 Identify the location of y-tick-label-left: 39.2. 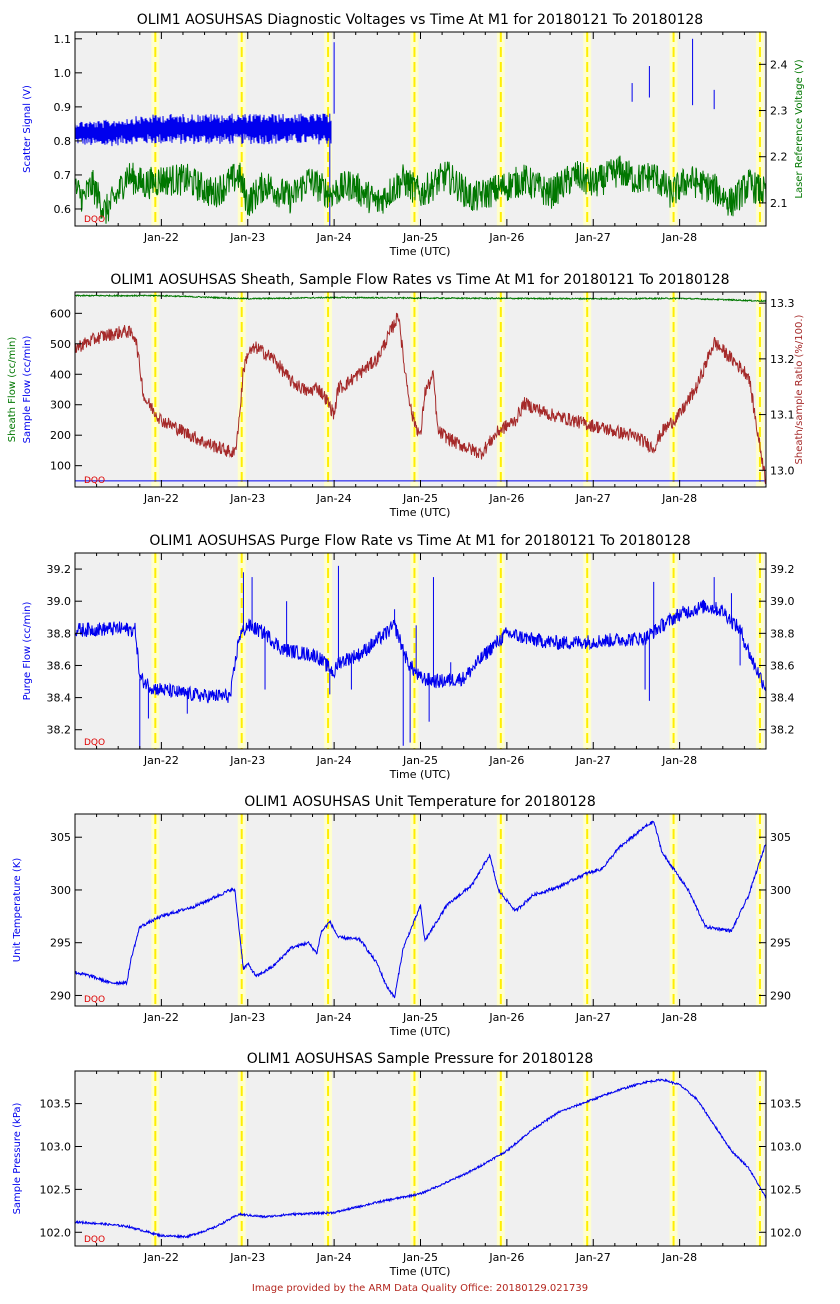
(59, 569).